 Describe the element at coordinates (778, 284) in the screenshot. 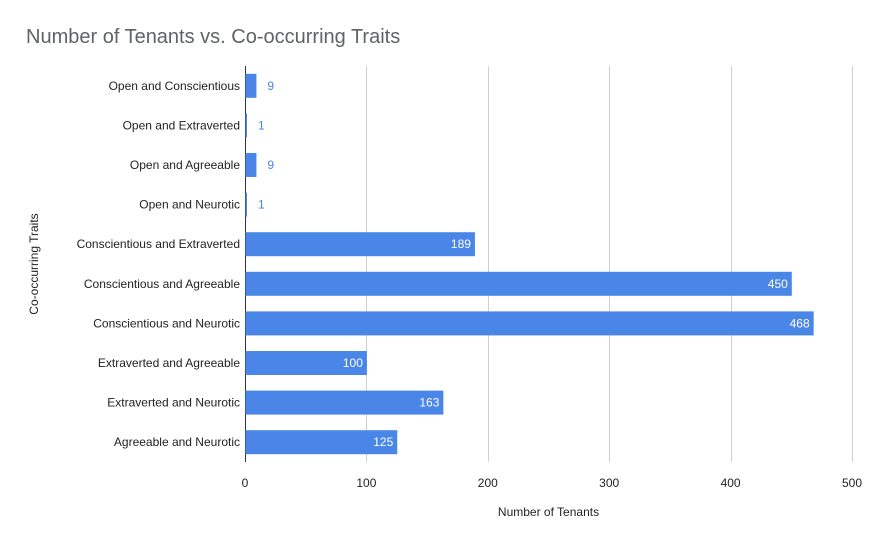

I see `data-label: 450` at that location.